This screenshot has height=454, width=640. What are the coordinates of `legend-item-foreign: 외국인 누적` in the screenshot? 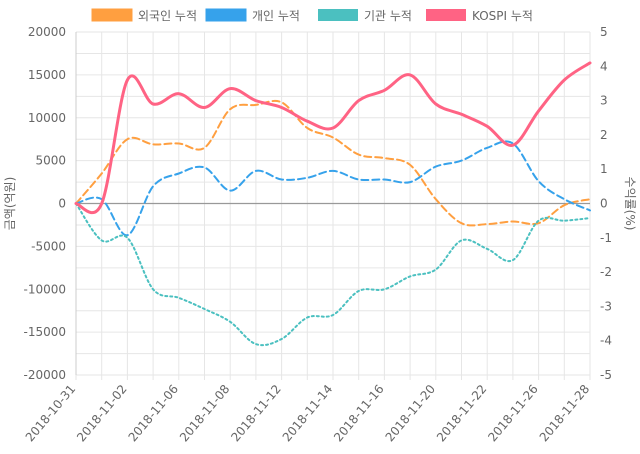 It's located at (144, 15).